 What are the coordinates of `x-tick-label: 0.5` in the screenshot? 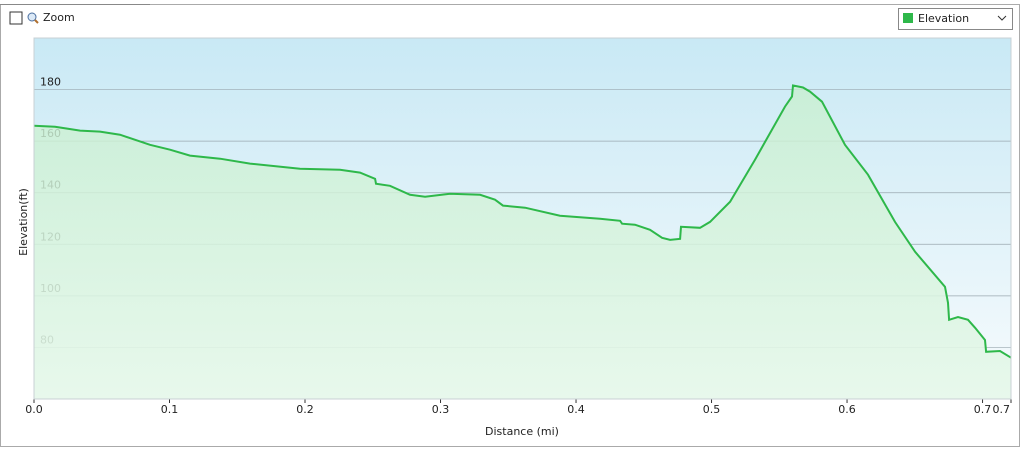 It's located at (712, 409).